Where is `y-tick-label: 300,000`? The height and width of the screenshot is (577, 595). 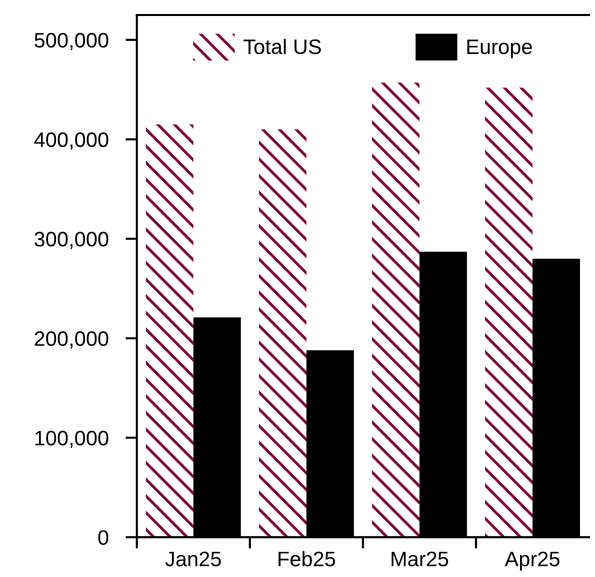 y-tick-label: 300,000 is located at coordinates (71, 241).